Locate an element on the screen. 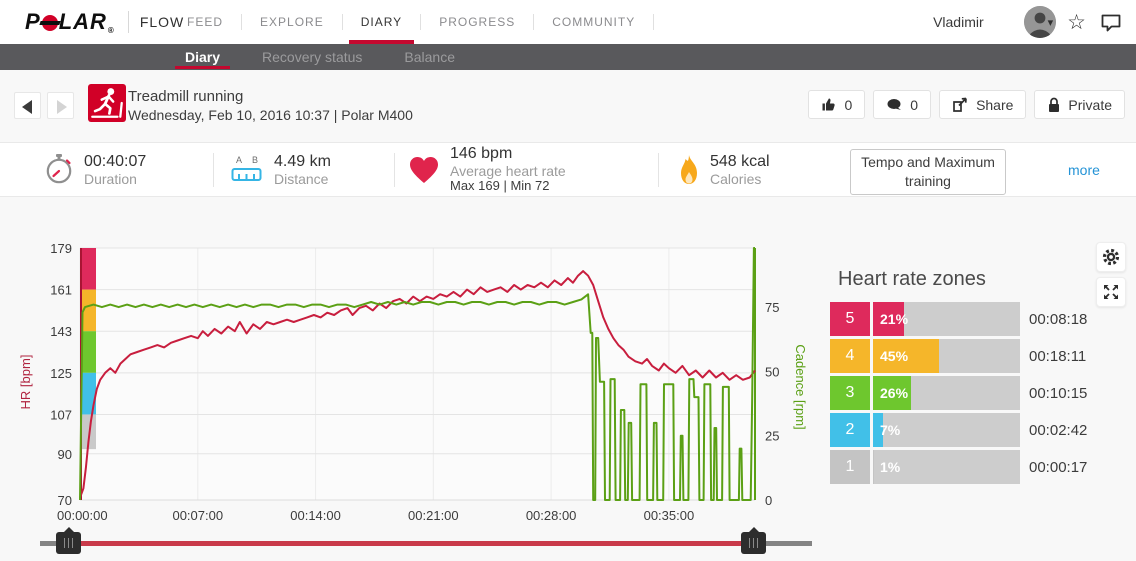 Image resolution: width=1136 pixels, height=561 pixels. main-nav: FEED EXPLORE DIARY PROGRESS COMMUNITY is located at coordinates (425, 22).